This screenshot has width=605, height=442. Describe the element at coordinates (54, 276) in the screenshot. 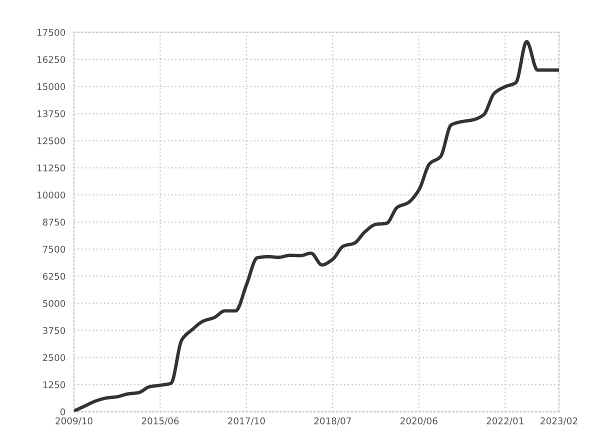

I see `y-tick-label: 6250` at that location.